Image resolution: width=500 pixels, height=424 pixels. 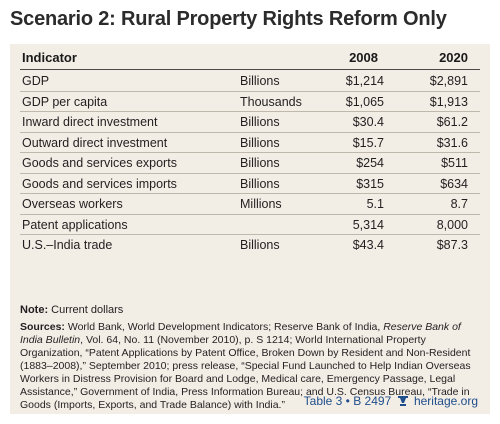 I want to click on table-row: GDP Billions $1,214 $2,891, so click(x=250, y=81).